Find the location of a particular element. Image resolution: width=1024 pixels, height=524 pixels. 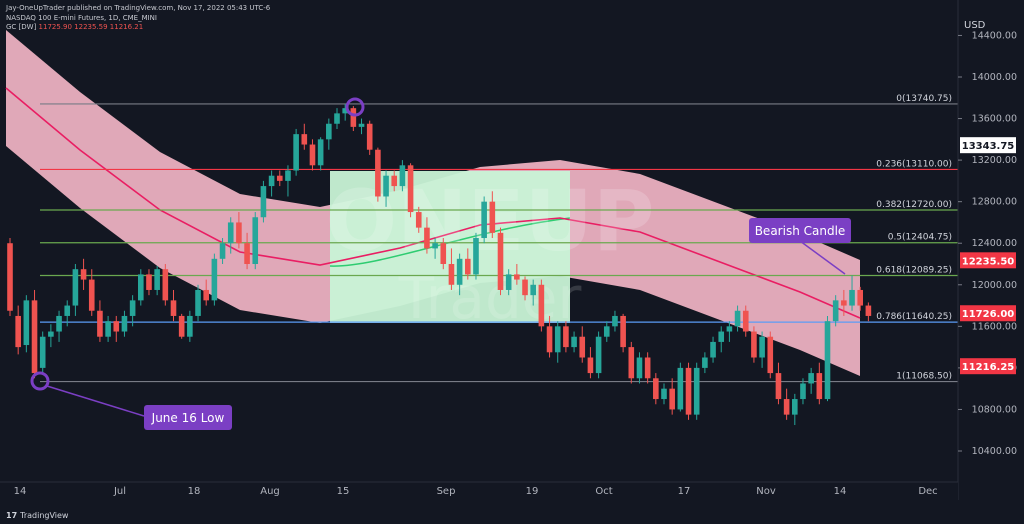

bearish-candle-callout-box is located at coordinates (800, 230).